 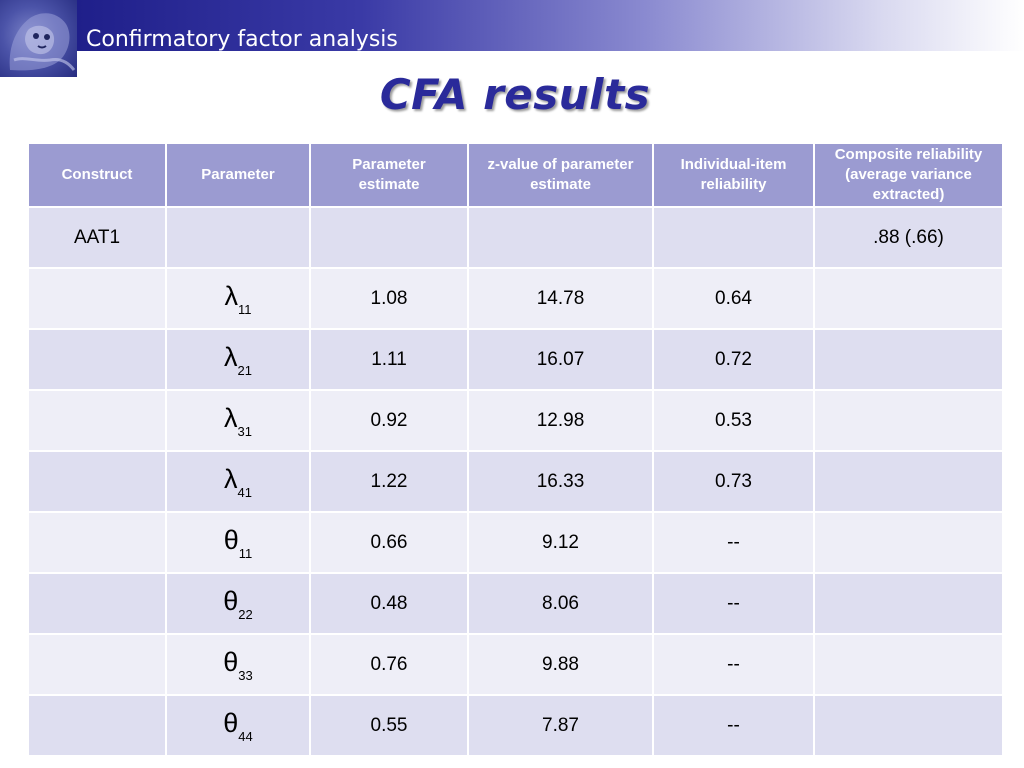 I want to click on cell-z-value: 9.12, so click(x=560, y=542).